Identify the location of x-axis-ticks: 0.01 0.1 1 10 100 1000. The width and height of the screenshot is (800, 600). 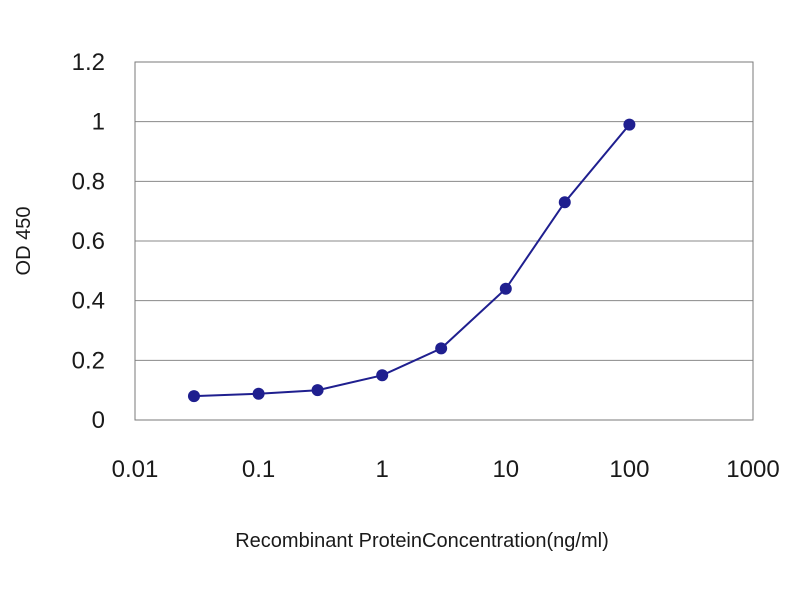
(446, 469).